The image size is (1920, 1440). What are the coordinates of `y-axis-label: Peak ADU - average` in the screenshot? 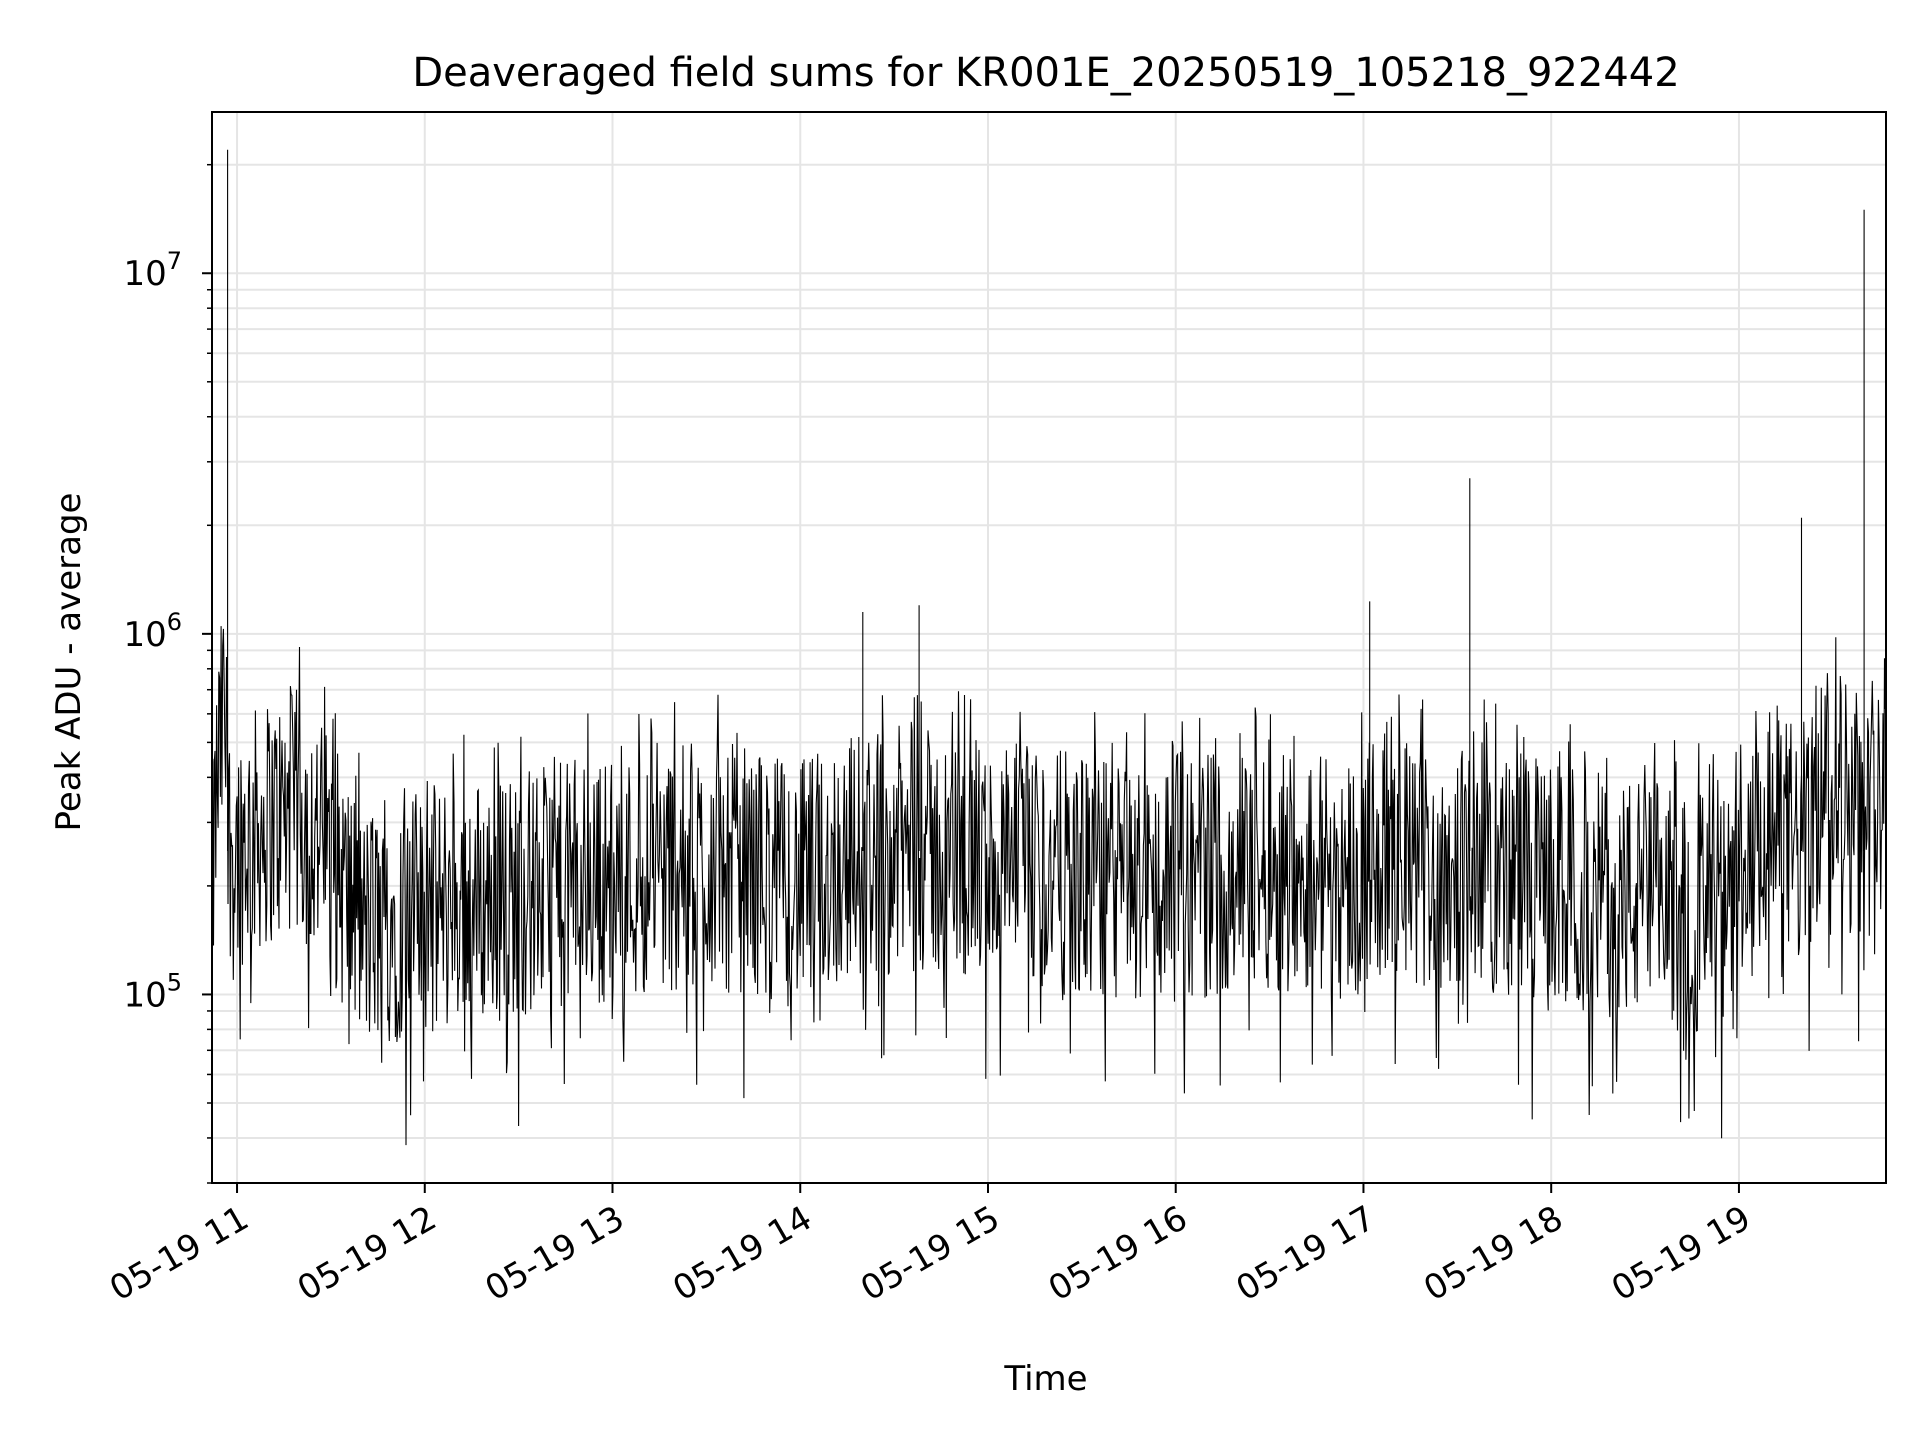 It's located at (69, 662).